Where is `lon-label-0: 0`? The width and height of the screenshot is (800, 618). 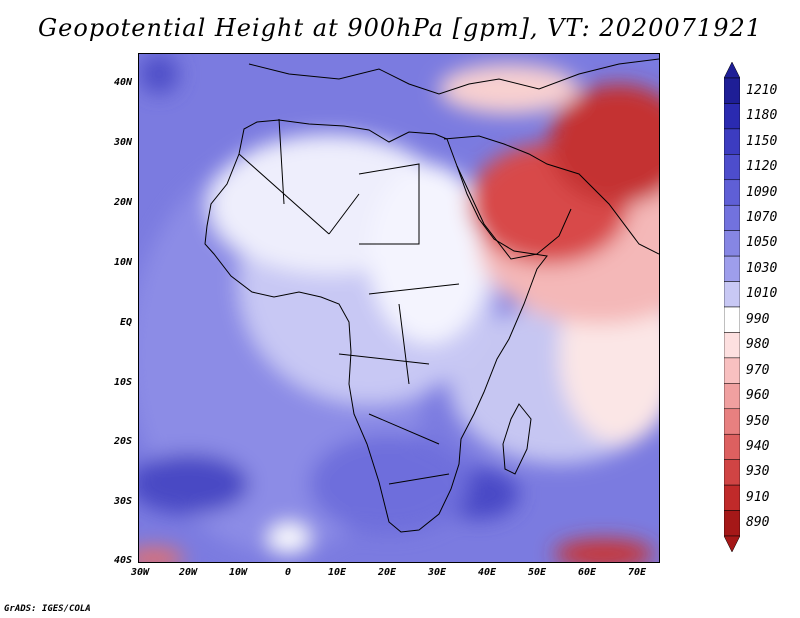 lon-label-0: 0 is located at coordinates (288, 572).